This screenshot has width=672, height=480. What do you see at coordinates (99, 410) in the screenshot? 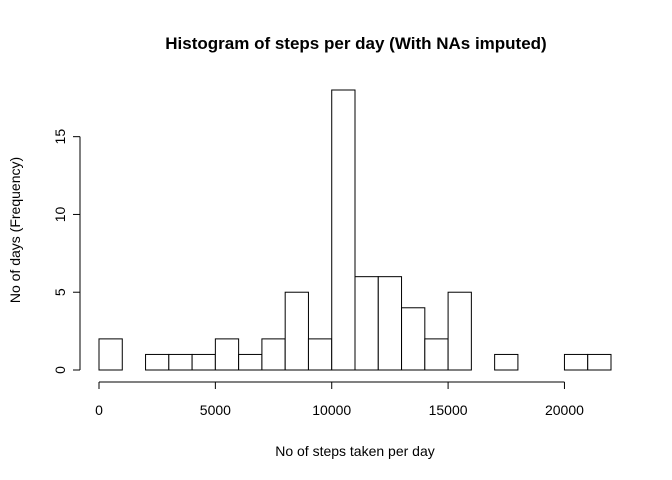
I see `x-tick-label: 0` at bounding box center [99, 410].